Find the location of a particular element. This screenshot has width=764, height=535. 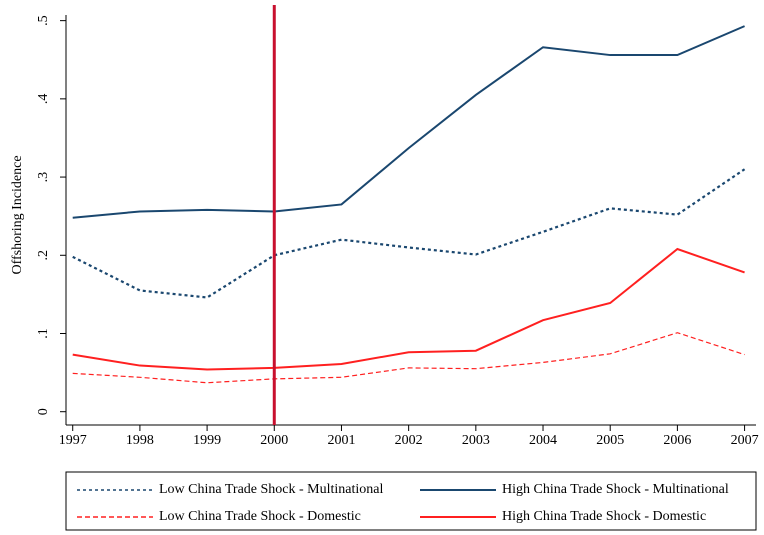

legend-label: High China Trade Shock - Domestic is located at coordinates (604, 516).